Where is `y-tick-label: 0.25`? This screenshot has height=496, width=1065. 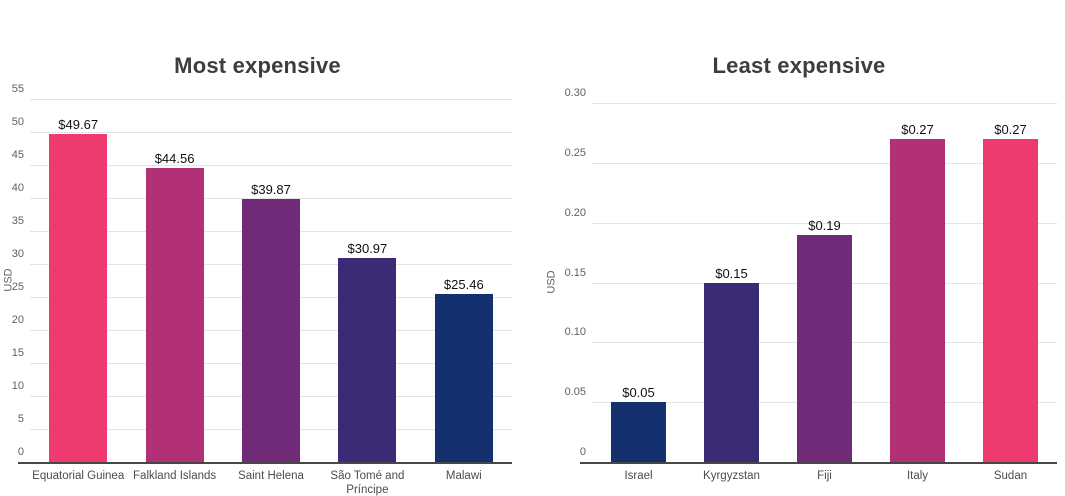
y-tick-label: 0.25 is located at coordinates (575, 152).